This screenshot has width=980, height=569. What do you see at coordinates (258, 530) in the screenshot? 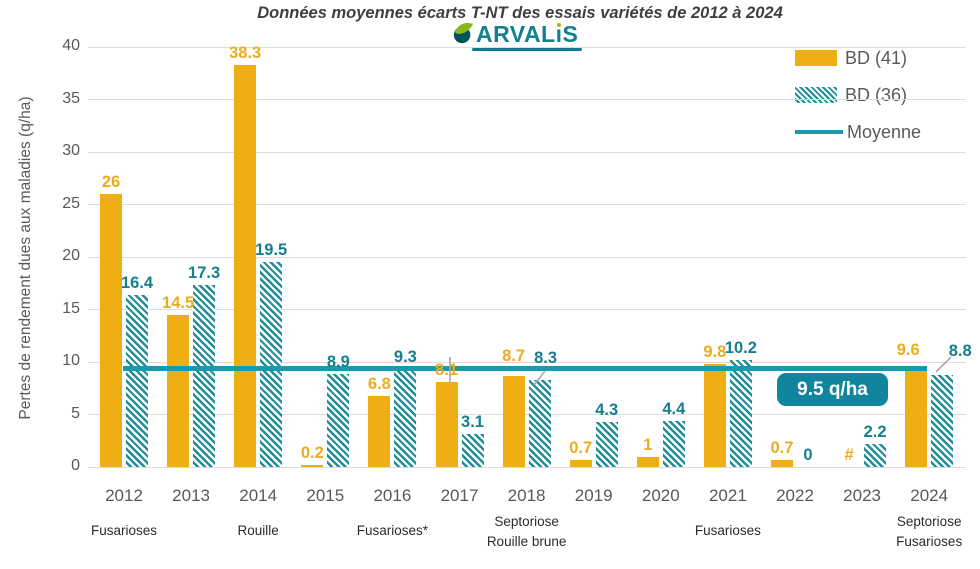
I see `disease-annotation-2014: Rouille` at bounding box center [258, 530].